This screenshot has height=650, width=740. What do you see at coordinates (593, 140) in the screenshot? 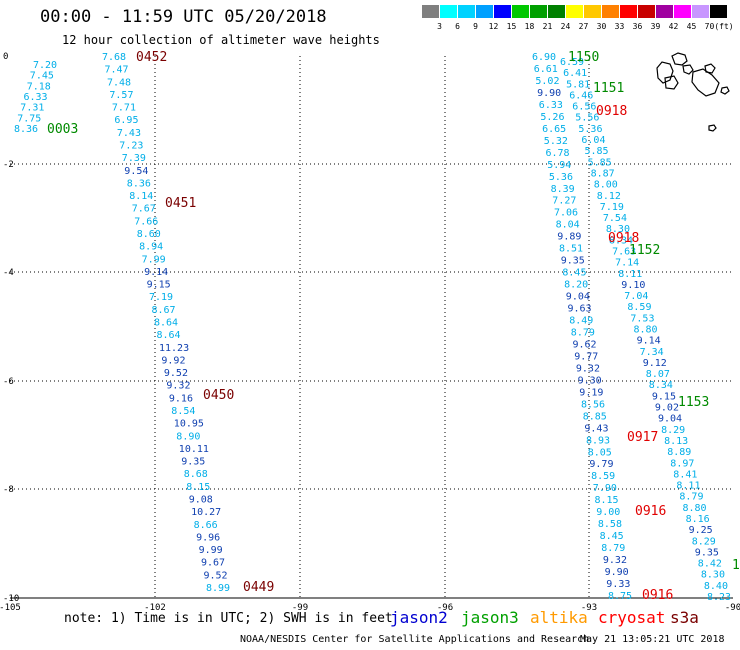
I see `swh-value-east-b: 6.04` at bounding box center [593, 140].